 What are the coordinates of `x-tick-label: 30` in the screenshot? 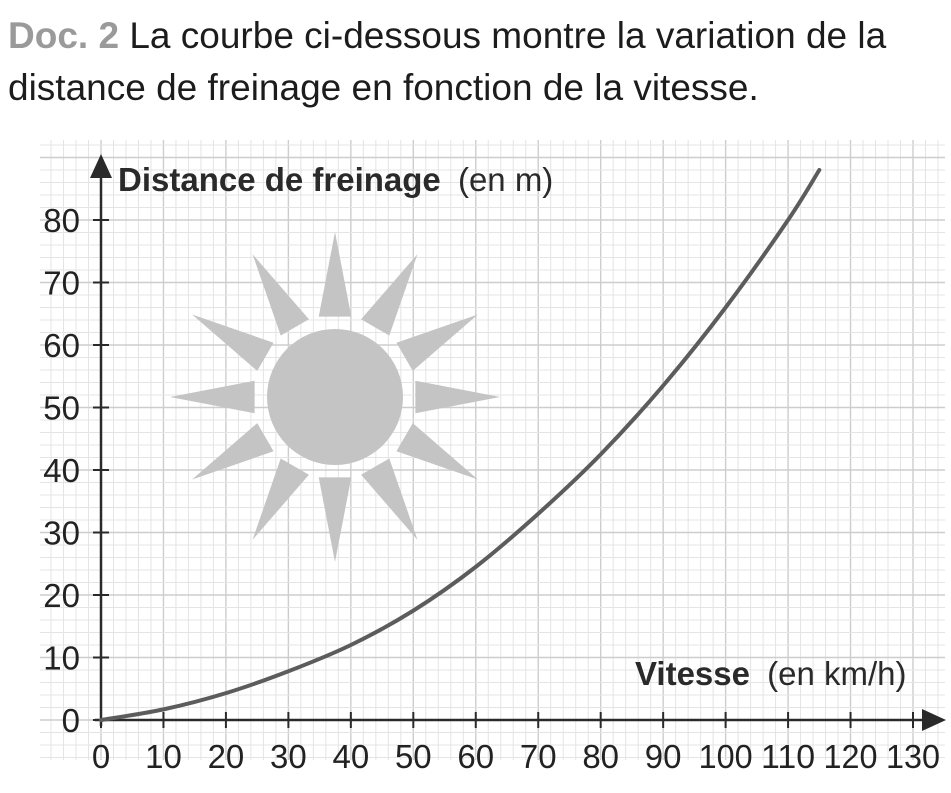 It's located at (288, 756).